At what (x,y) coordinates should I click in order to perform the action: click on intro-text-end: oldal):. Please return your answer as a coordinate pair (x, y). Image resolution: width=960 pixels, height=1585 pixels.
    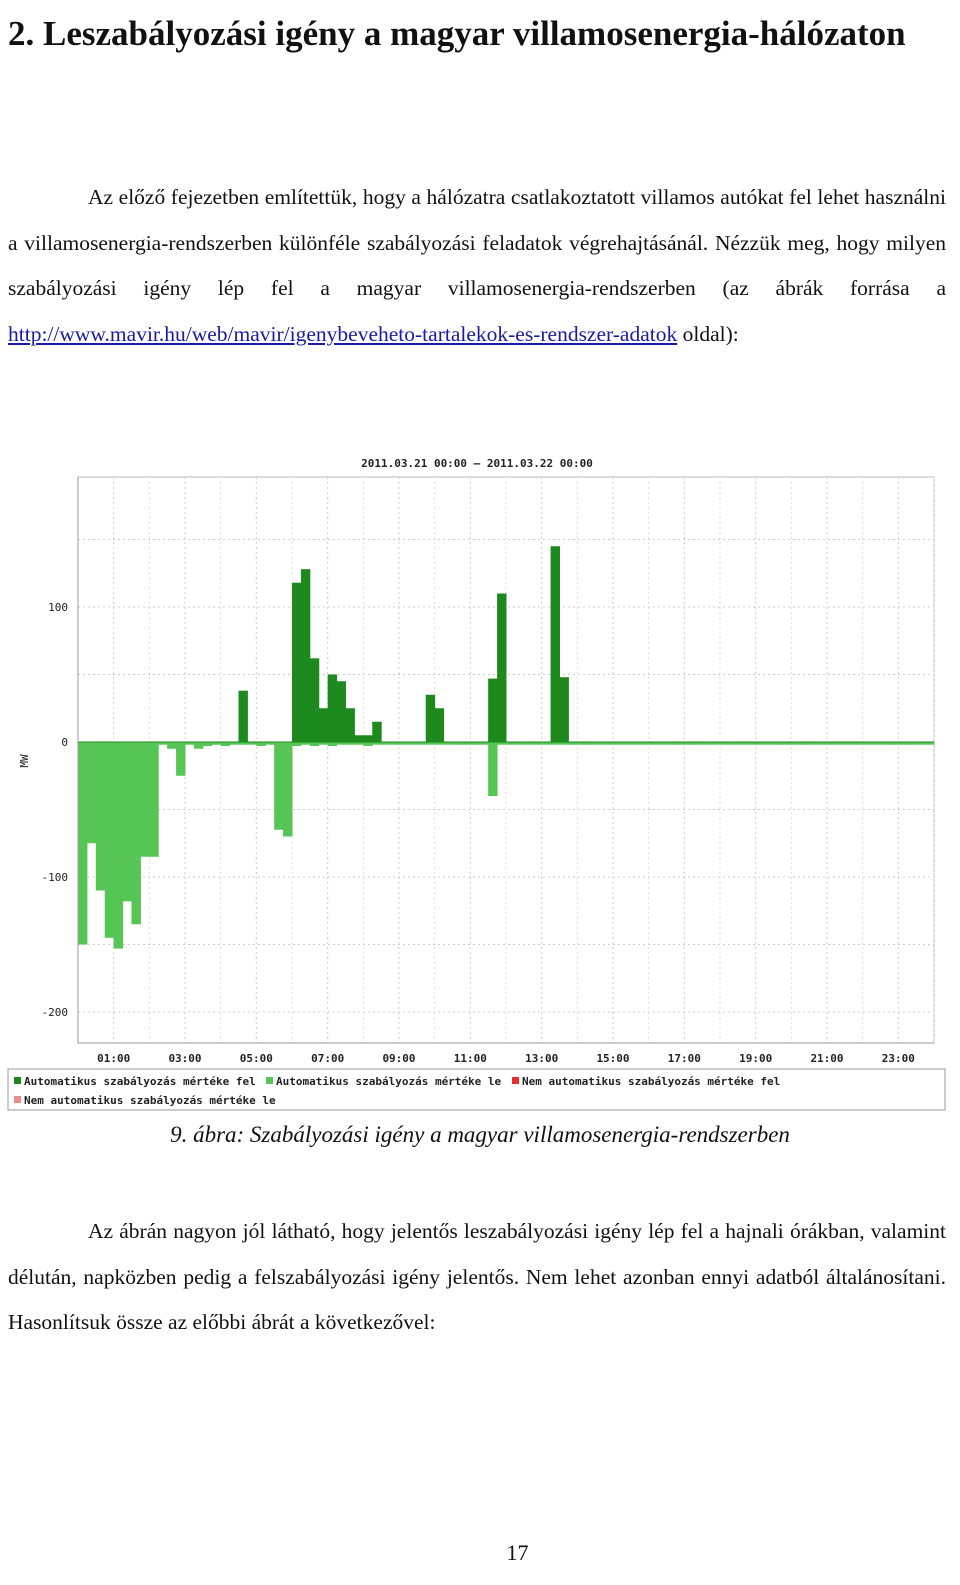
    Looking at the image, I should click on (708, 333).